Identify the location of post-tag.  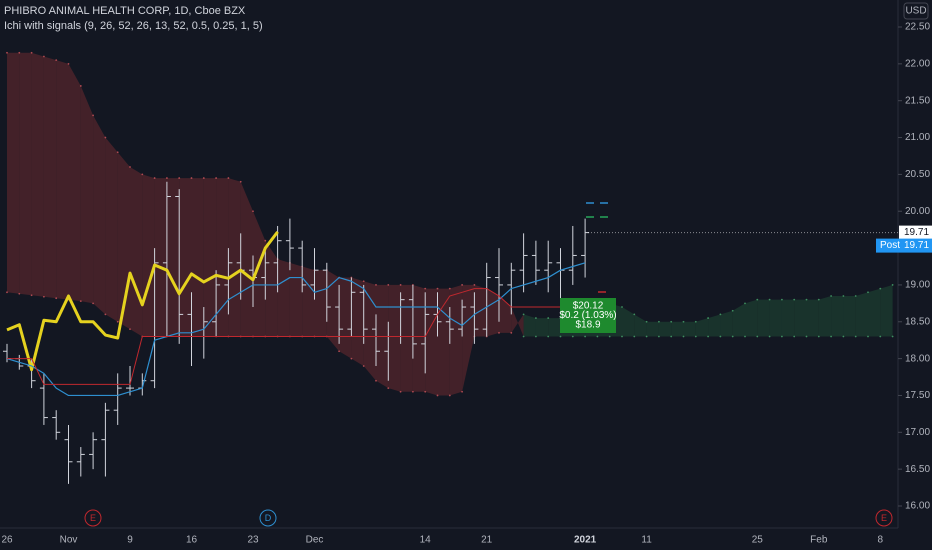
(904, 245).